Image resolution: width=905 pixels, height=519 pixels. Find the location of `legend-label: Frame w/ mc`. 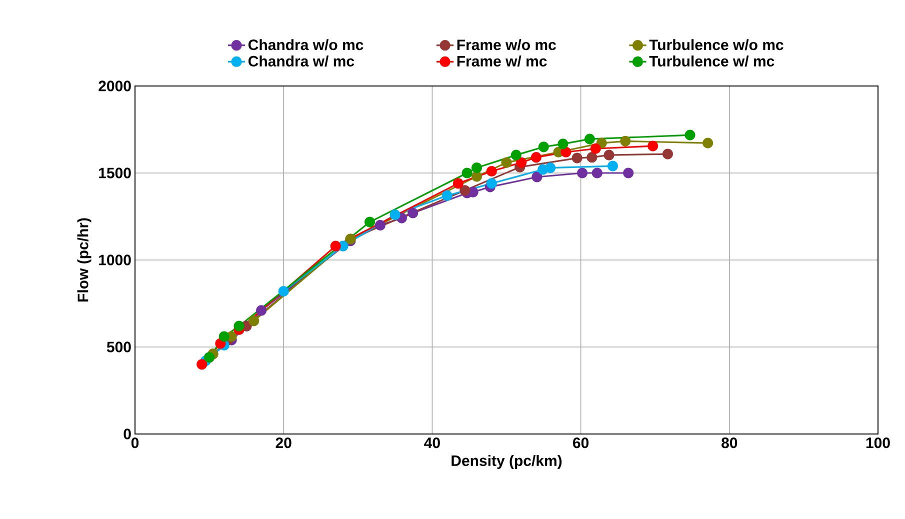

legend-label: Frame w/ mc is located at coordinates (502, 61).